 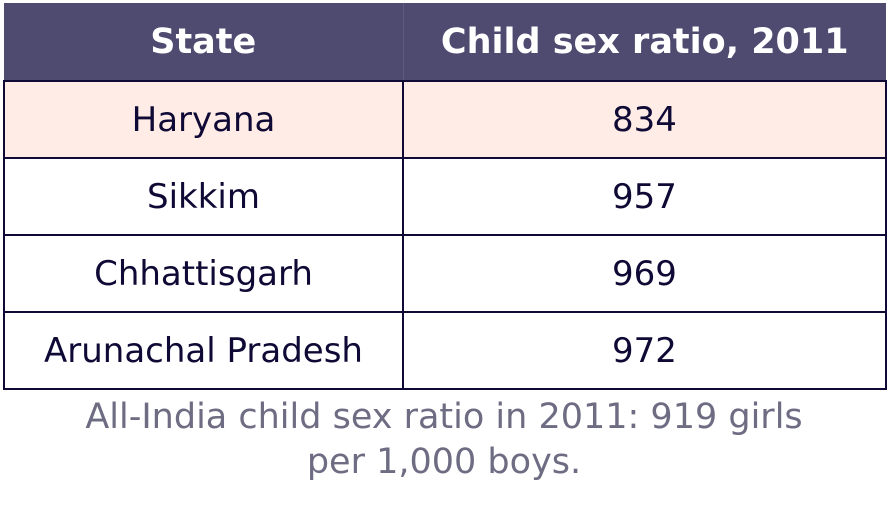 I want to click on cell-ratio: 972, so click(x=644, y=350).